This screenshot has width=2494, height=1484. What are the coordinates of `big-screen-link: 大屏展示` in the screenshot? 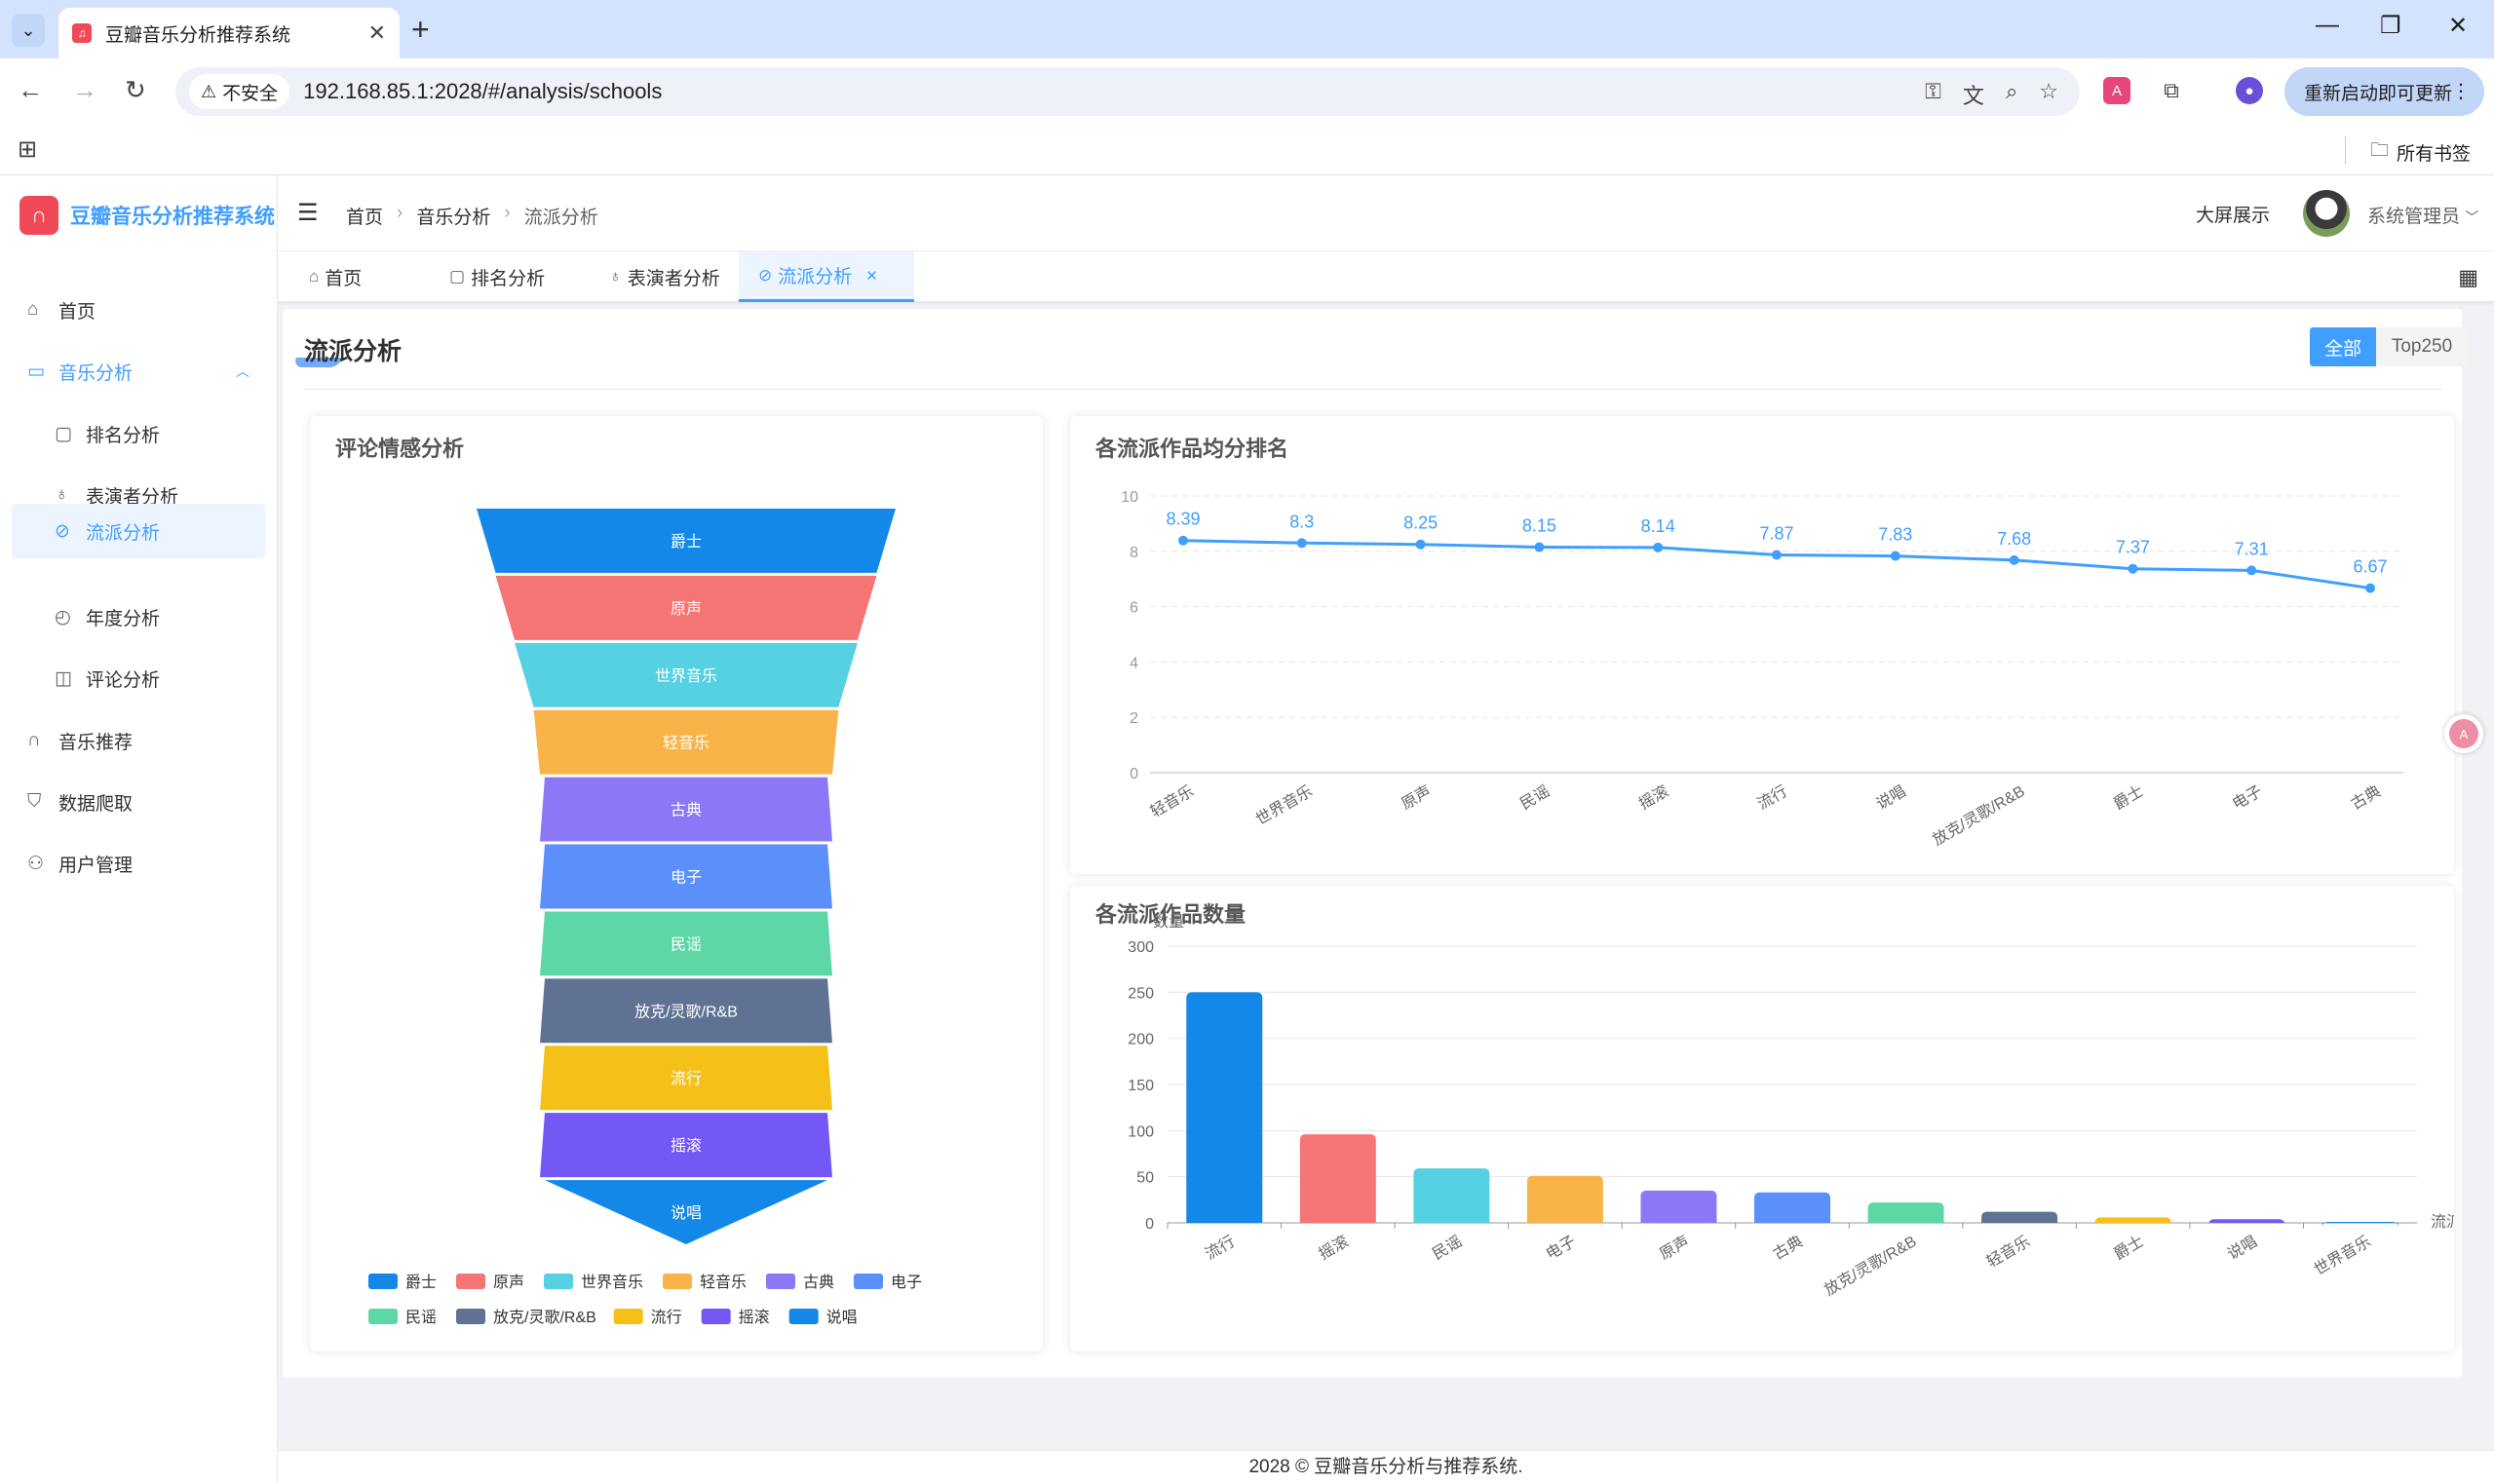 It's located at (2233, 216).